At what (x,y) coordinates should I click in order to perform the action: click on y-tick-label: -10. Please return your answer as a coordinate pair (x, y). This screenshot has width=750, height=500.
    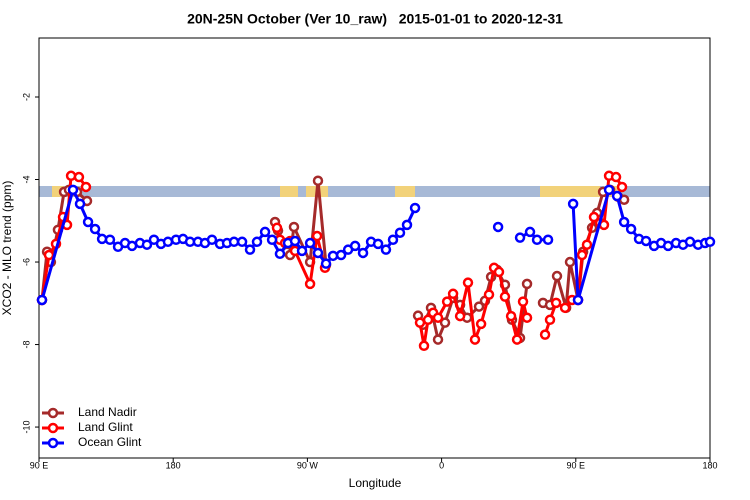
    Looking at the image, I should click on (26, 427).